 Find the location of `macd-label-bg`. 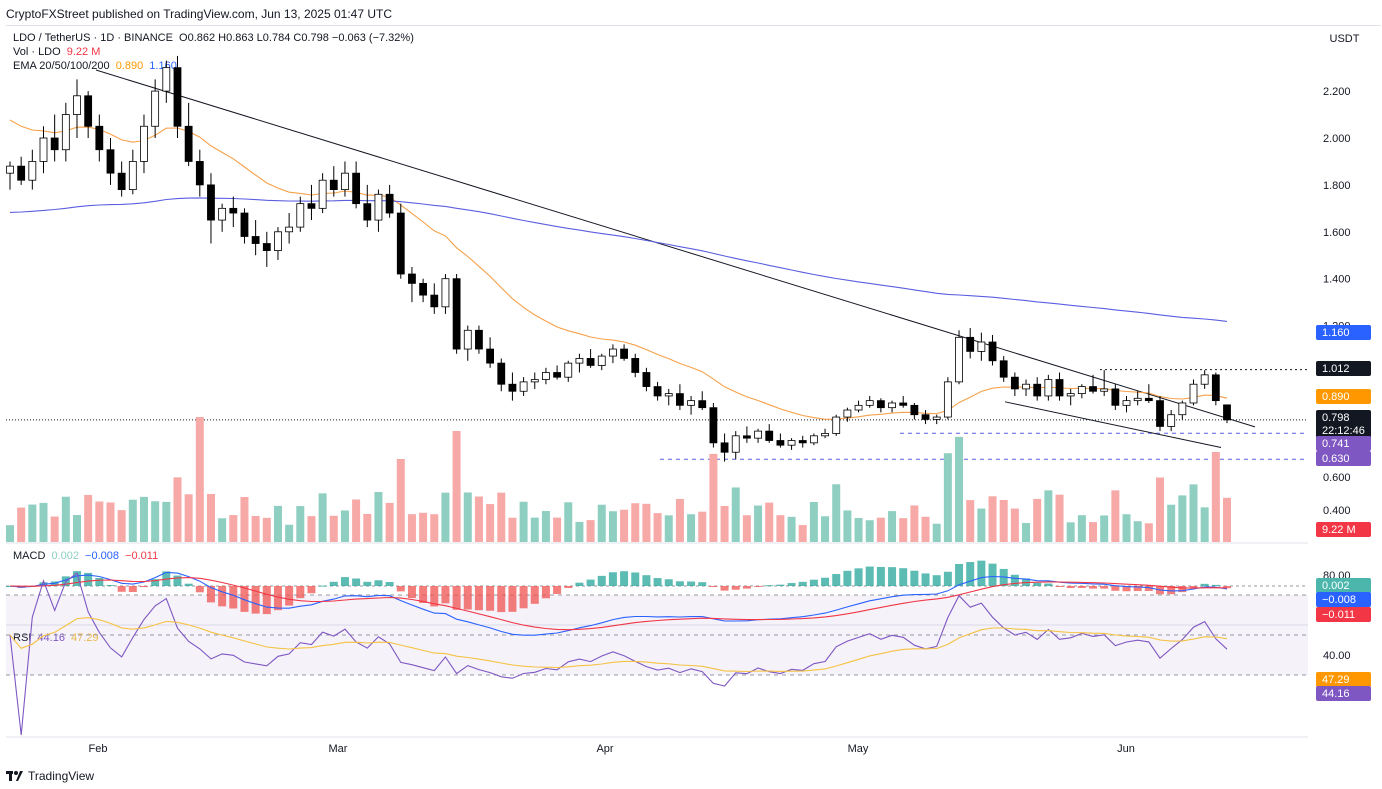

macd-label-bg is located at coordinates (1343, 599).